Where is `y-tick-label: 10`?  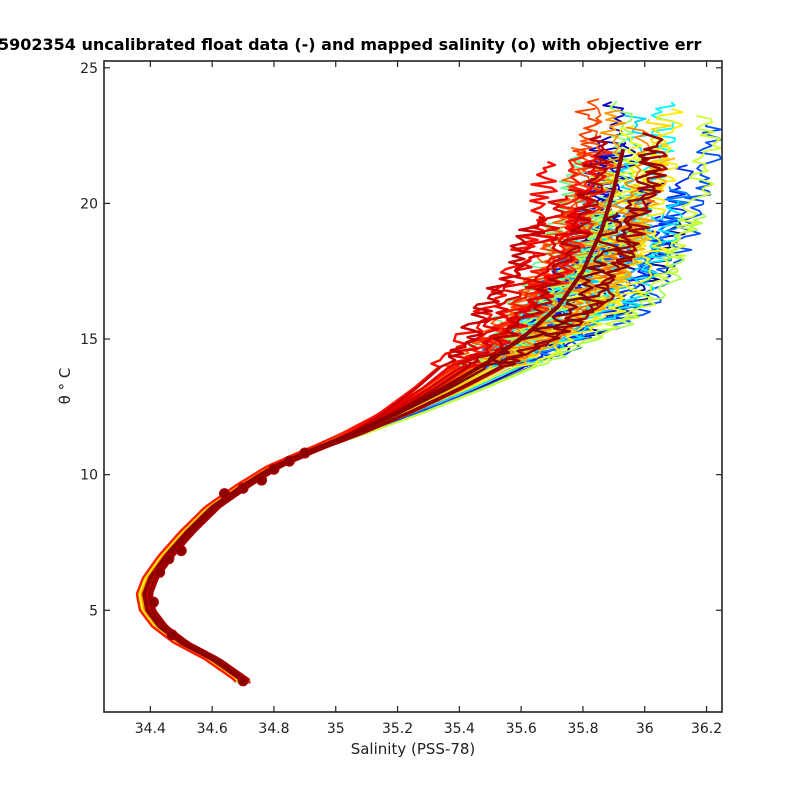
y-tick-label: 10 is located at coordinates (89, 476).